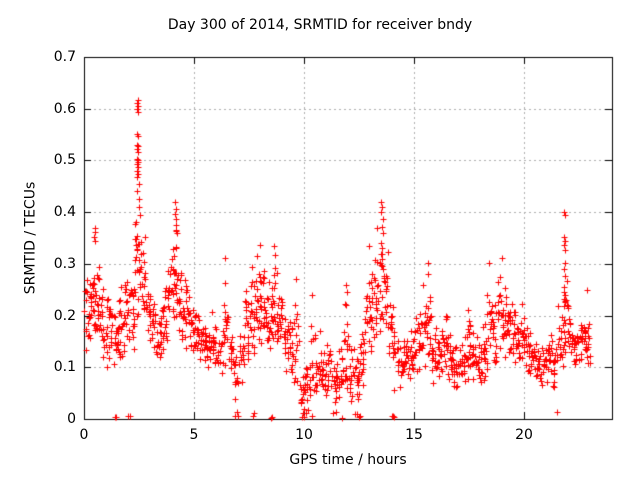  What do you see at coordinates (524, 435) in the screenshot?
I see `x-tick-label: 20` at bounding box center [524, 435].